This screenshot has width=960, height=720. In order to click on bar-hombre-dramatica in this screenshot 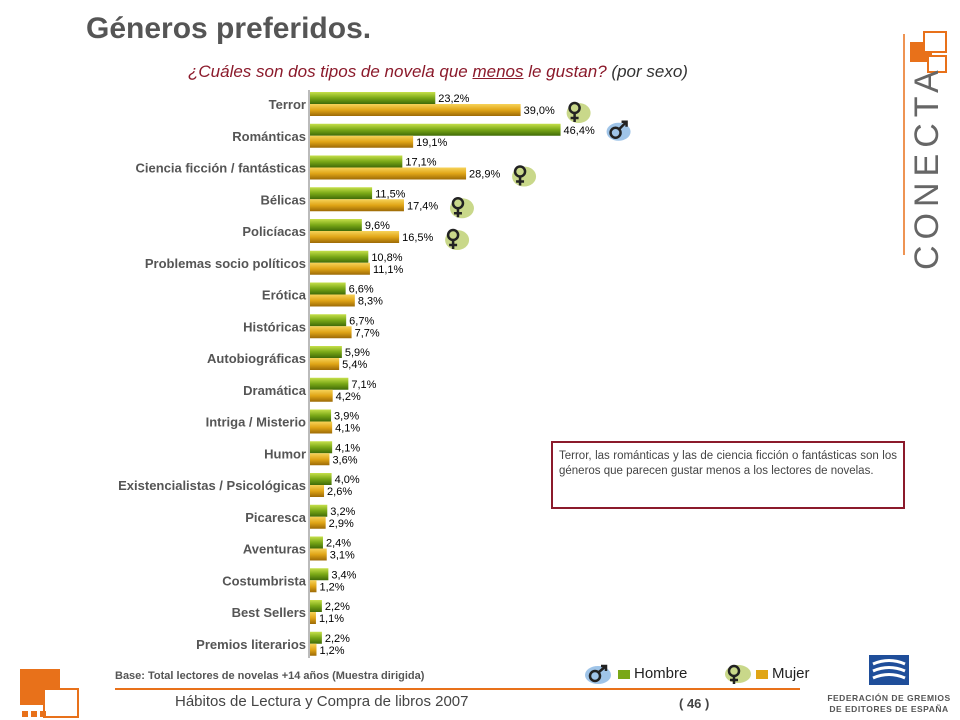, I will do `click(329, 383)`.